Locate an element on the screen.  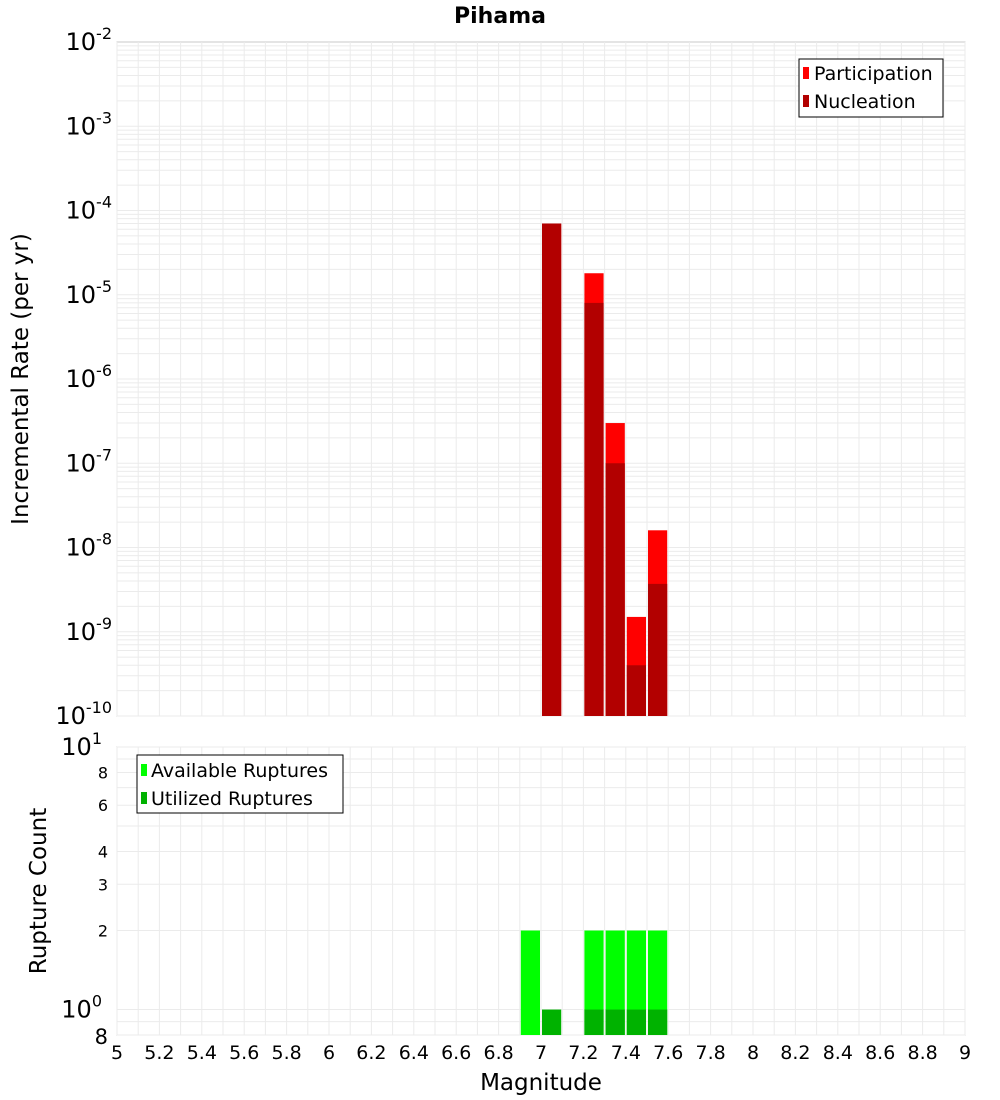
x-tick-label: 7.8 is located at coordinates (710, 1053).